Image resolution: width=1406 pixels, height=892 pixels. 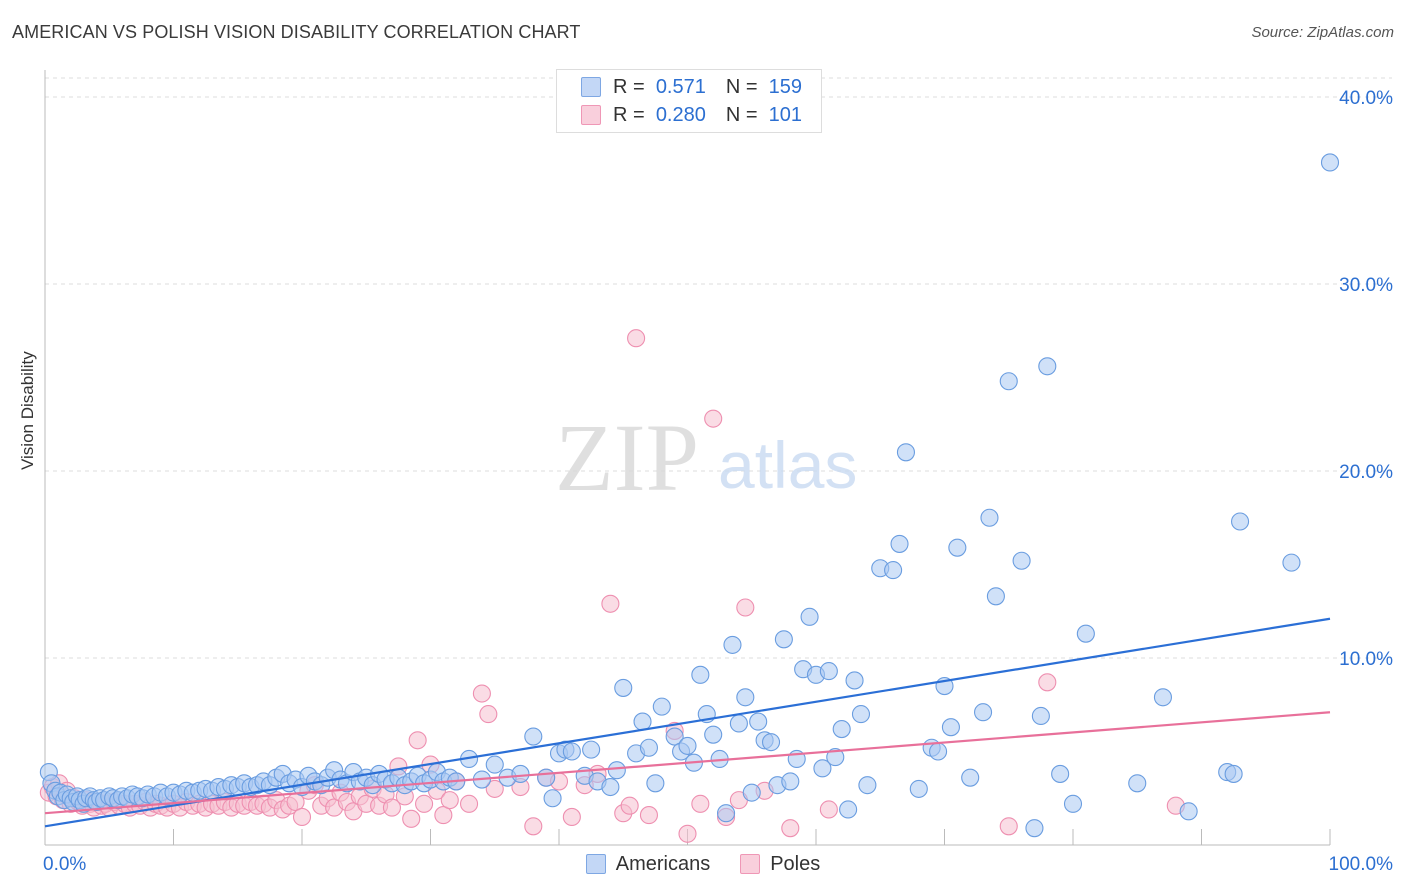 What do you see at coordinates (680, 86) in the screenshot?
I see `americans-r-value: 0.571` at bounding box center [680, 86].